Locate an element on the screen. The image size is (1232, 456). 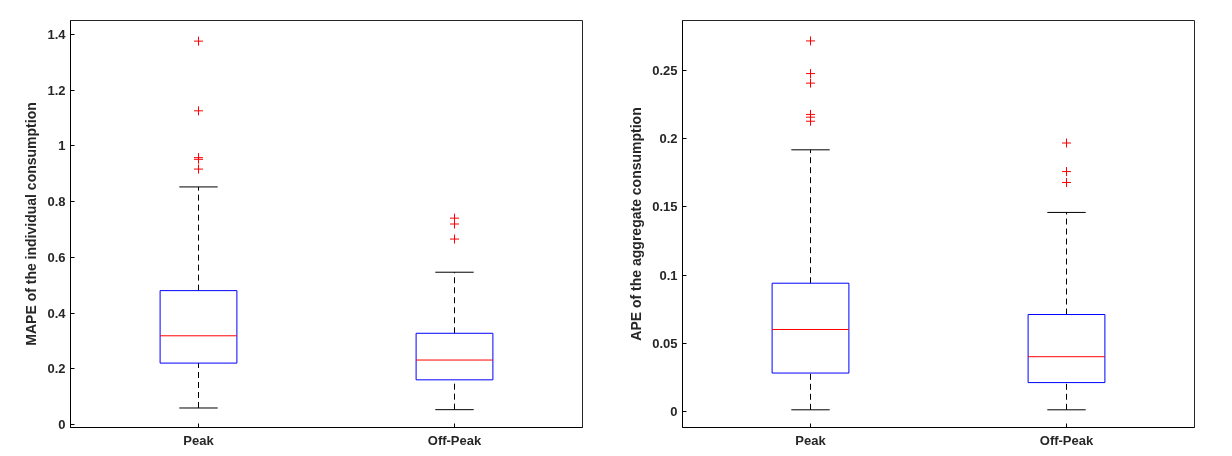
y-axis-title: APE of the aggregate consumption is located at coordinates (636, 224).